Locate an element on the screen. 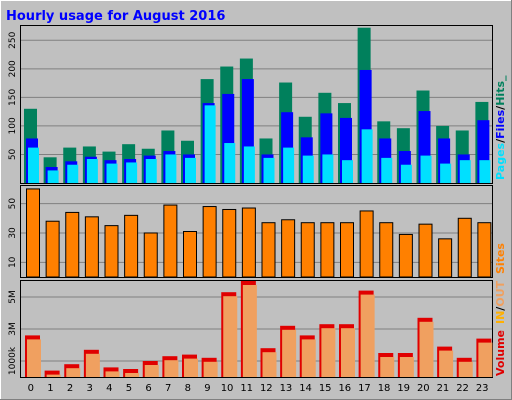  legend-top: Pages/Files/Hits_ is located at coordinates (500, 127).